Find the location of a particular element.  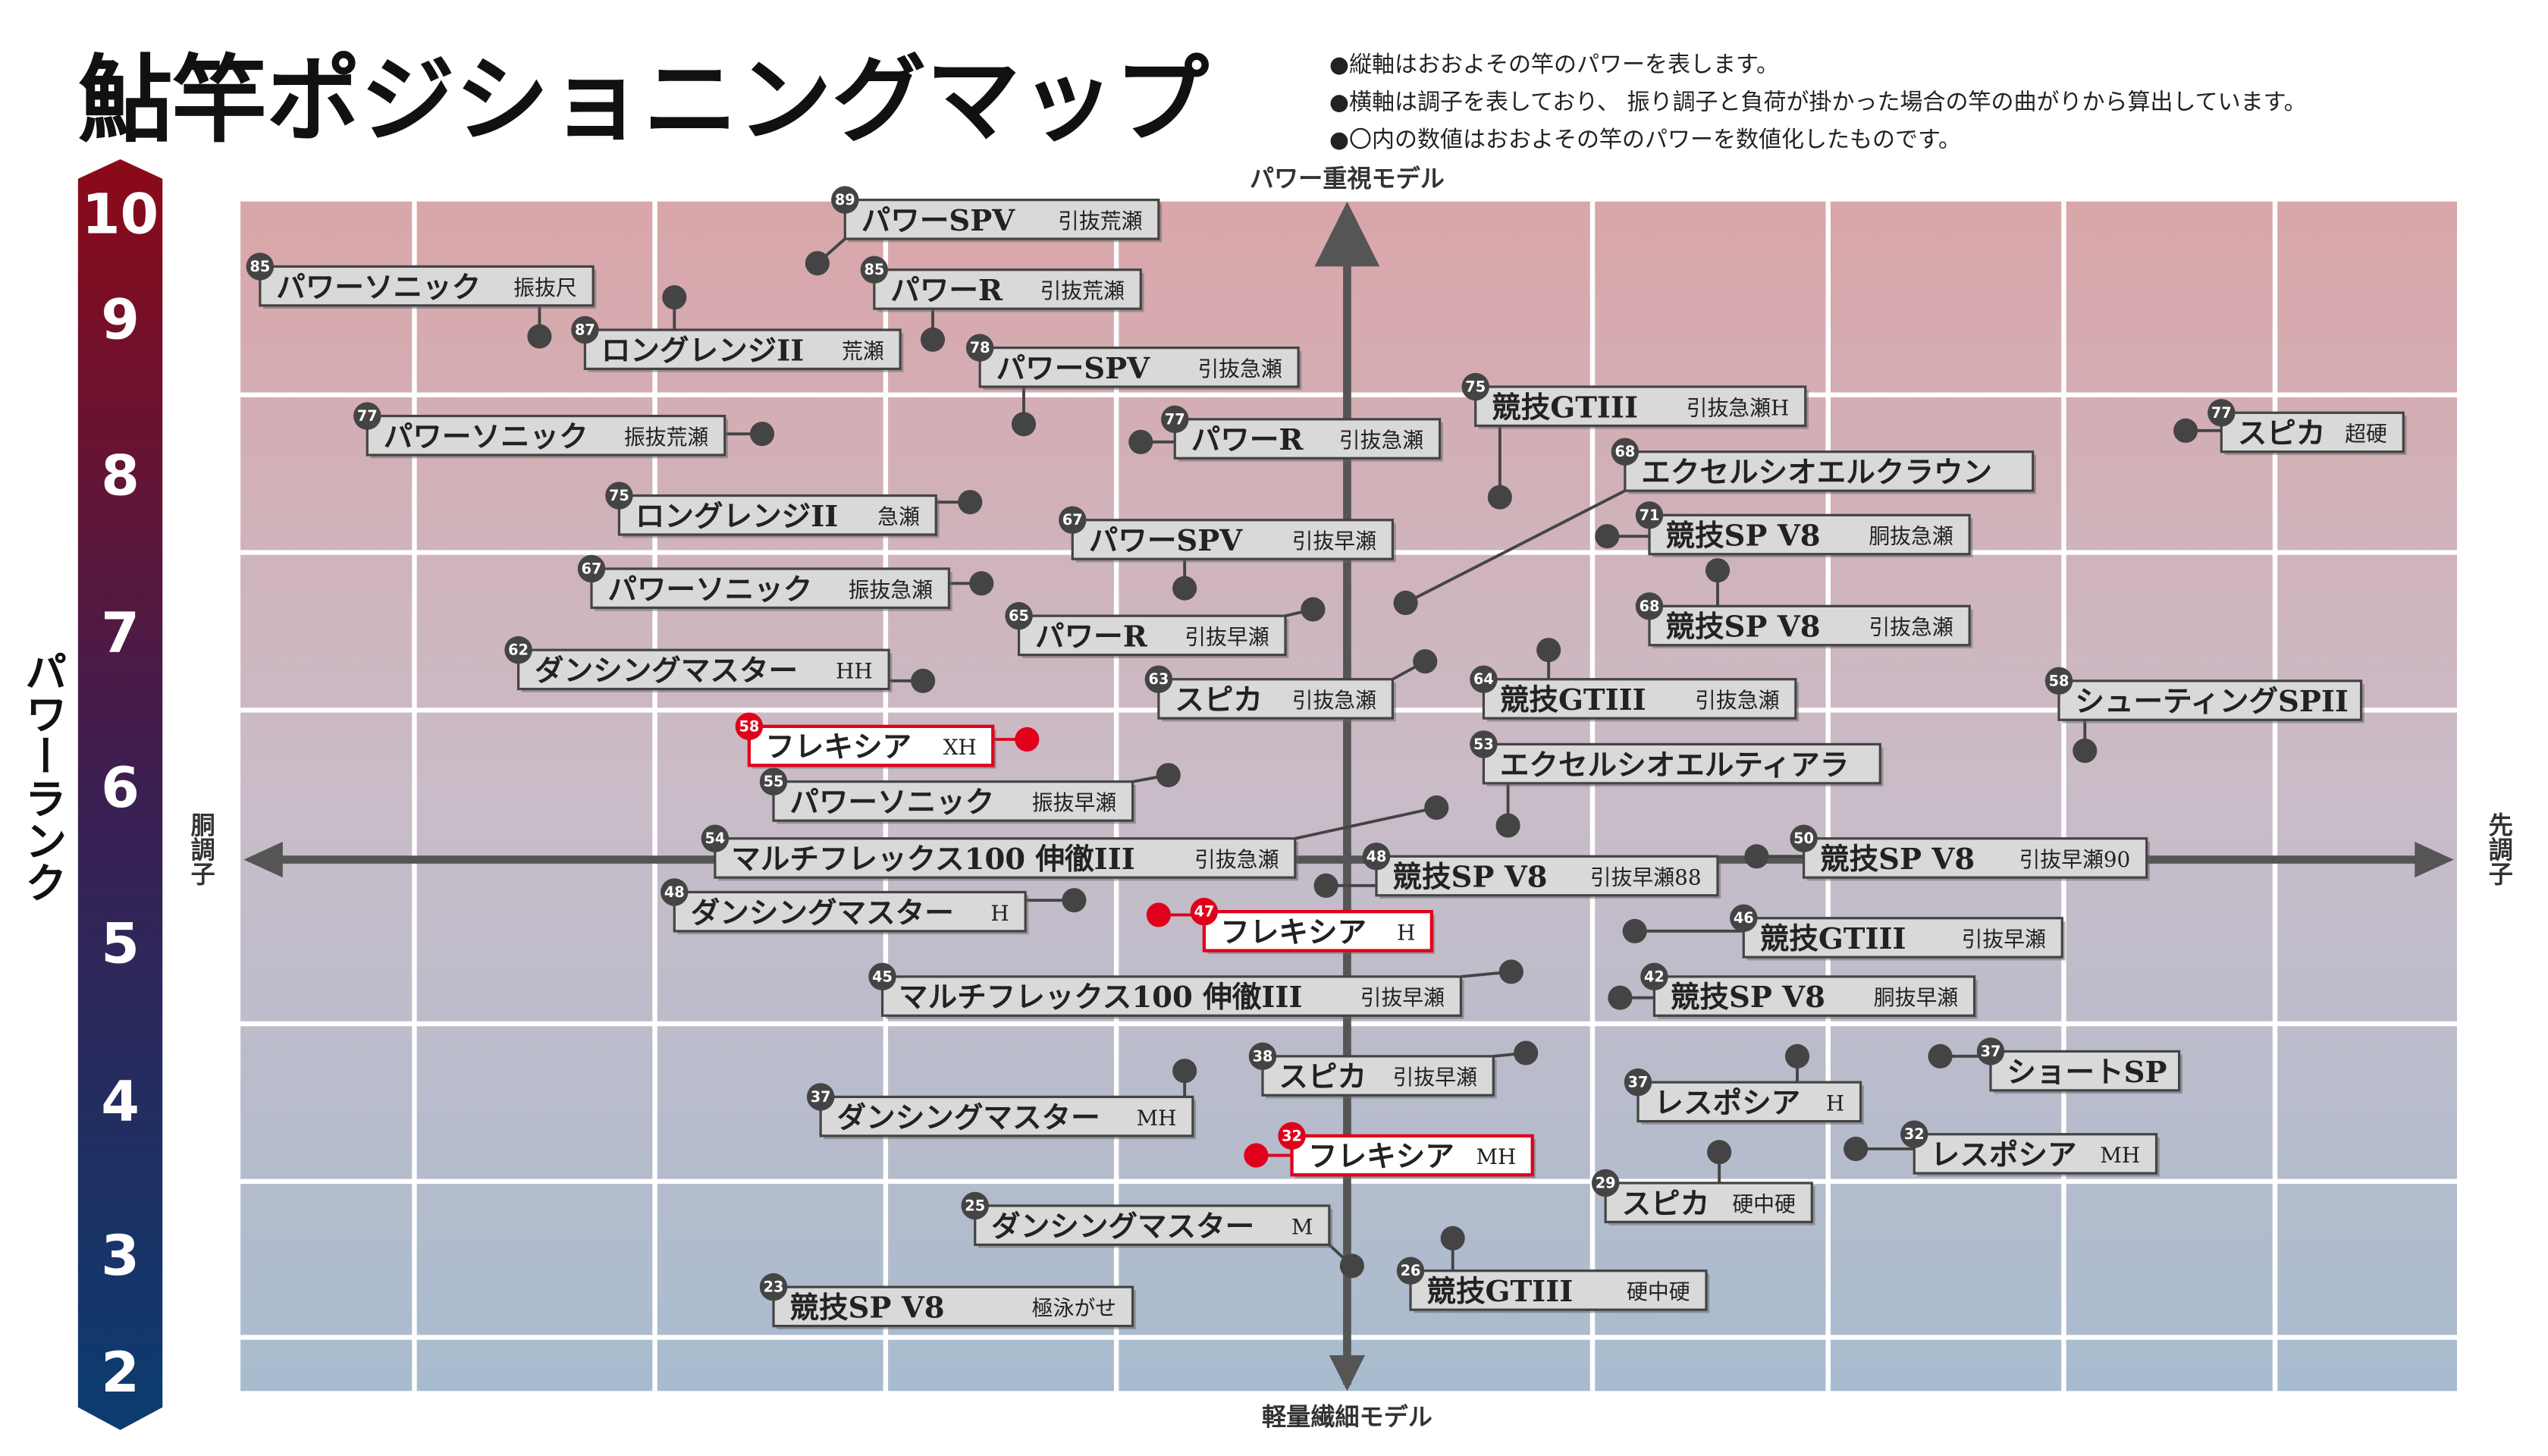

item-name: パワーソニック is located at coordinates (486, 437).